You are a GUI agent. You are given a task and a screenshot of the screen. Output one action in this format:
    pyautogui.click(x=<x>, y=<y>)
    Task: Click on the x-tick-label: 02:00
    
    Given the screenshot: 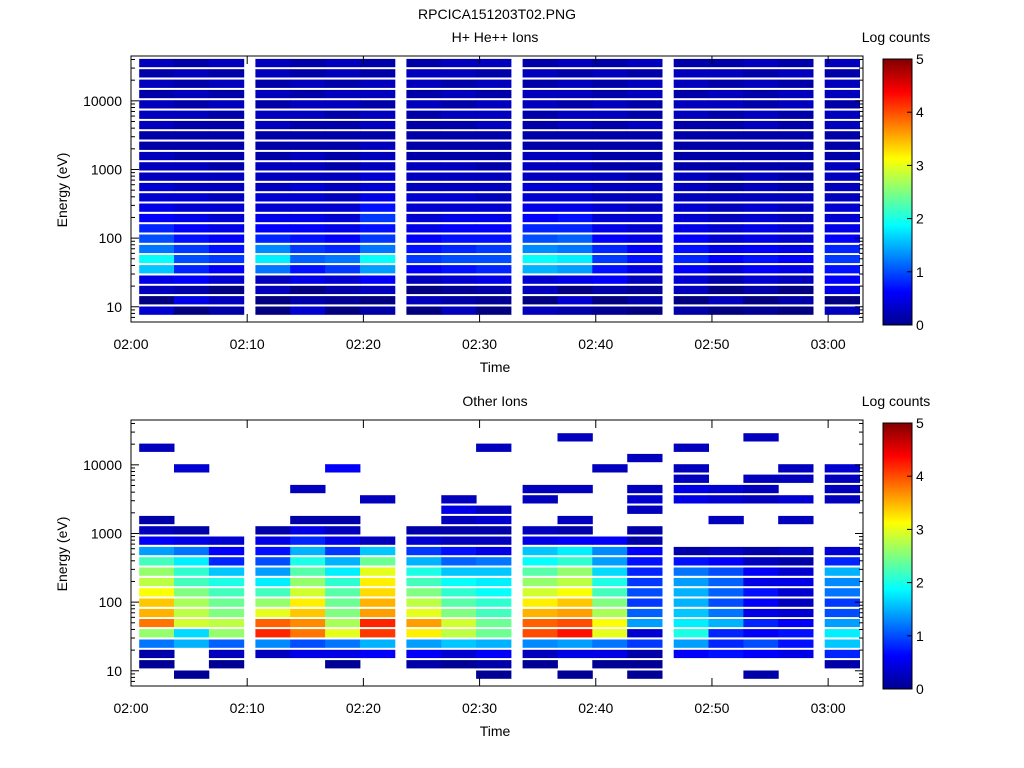 What is the action you would take?
    pyautogui.click(x=130, y=344)
    